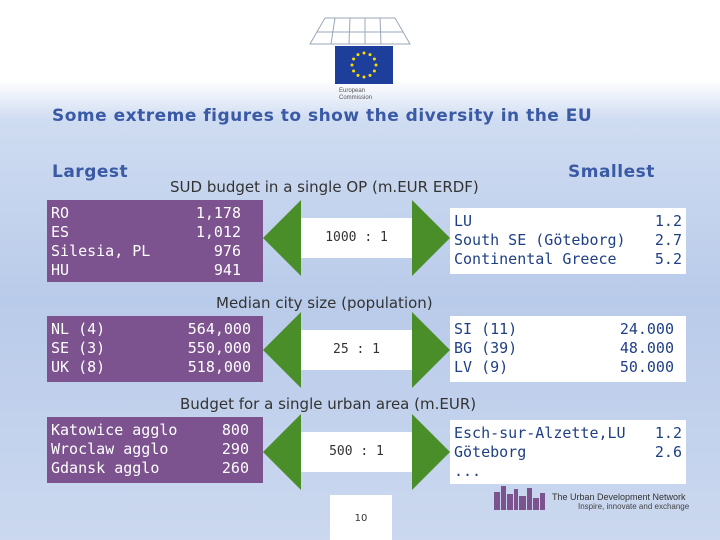 The height and width of the screenshot is (540, 720). What do you see at coordinates (540, 240) in the screenshot?
I see `smallest-name: South SE (Göteborg)` at bounding box center [540, 240].